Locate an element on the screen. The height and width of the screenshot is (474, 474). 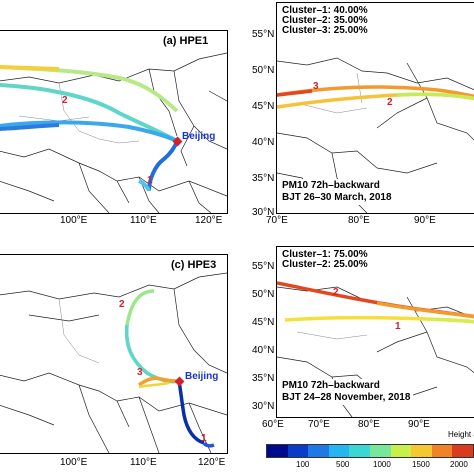
panel-d-ytick: 45°N is located at coordinates (263, 322).